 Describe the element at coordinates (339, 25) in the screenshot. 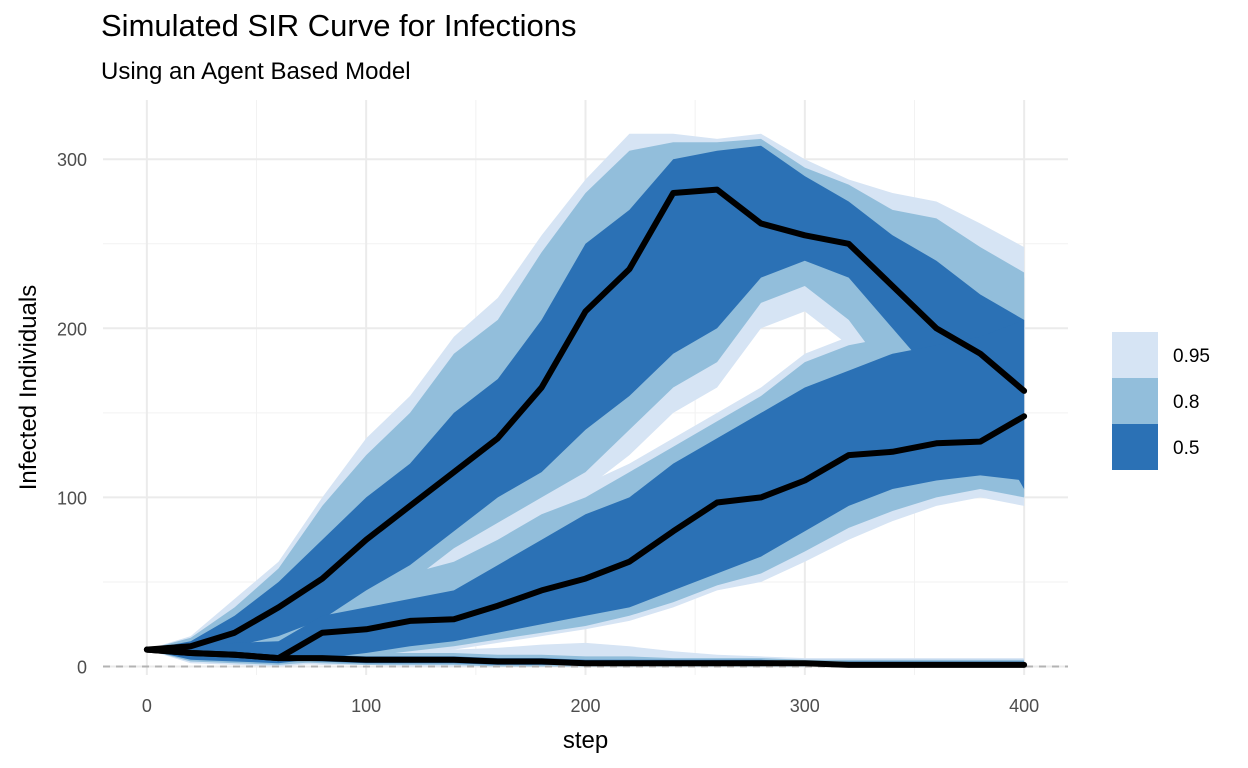

I see `chart-title: Simulated SIR Curve for Infections` at that location.